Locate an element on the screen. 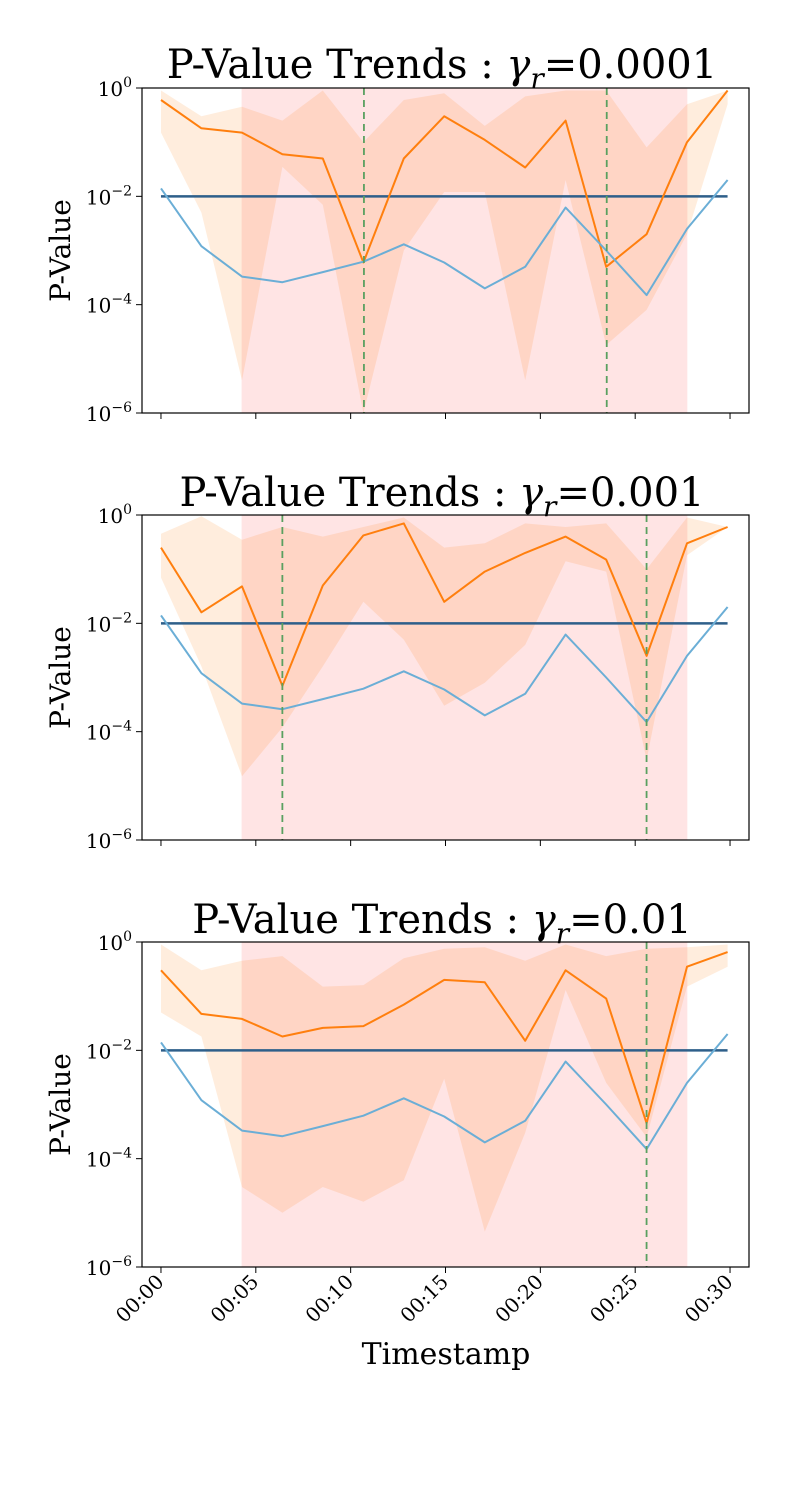 Image resolution: width=800 pixels, height=1500 pixels. x-tick-label: 00:25 is located at coordinates (614, 1299).